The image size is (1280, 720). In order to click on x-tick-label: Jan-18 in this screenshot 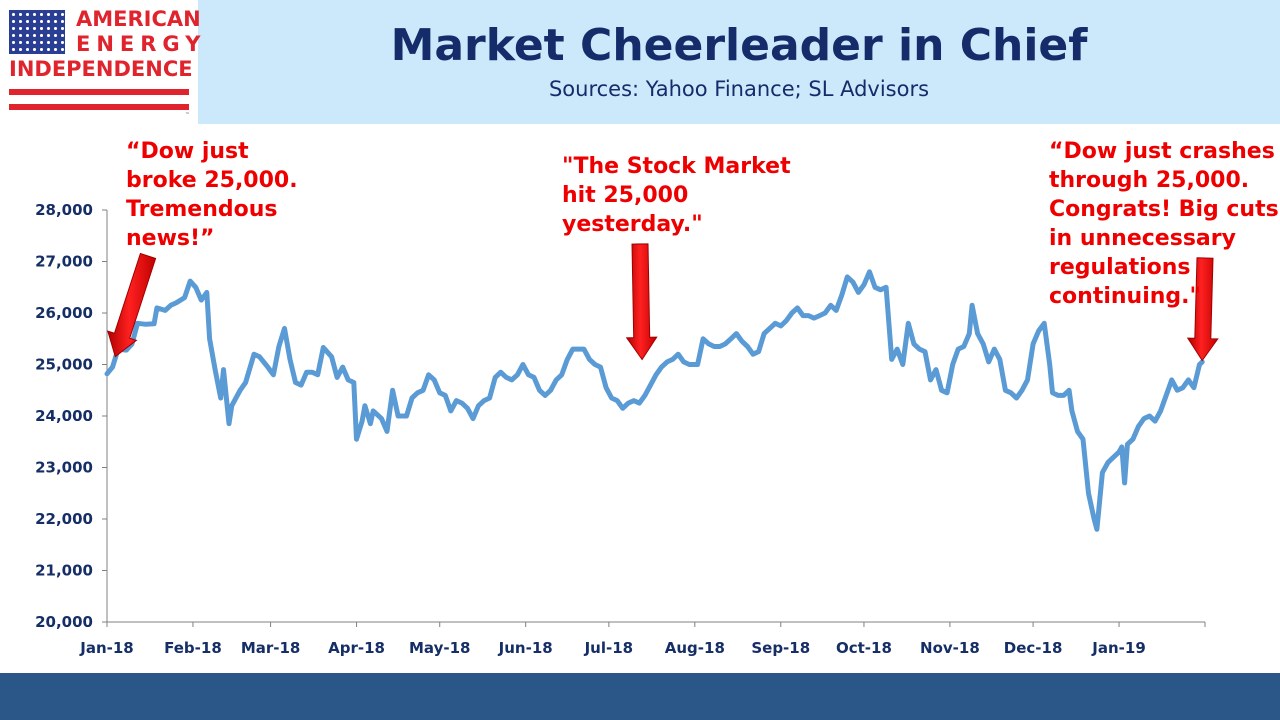, I will do `click(106, 648)`.